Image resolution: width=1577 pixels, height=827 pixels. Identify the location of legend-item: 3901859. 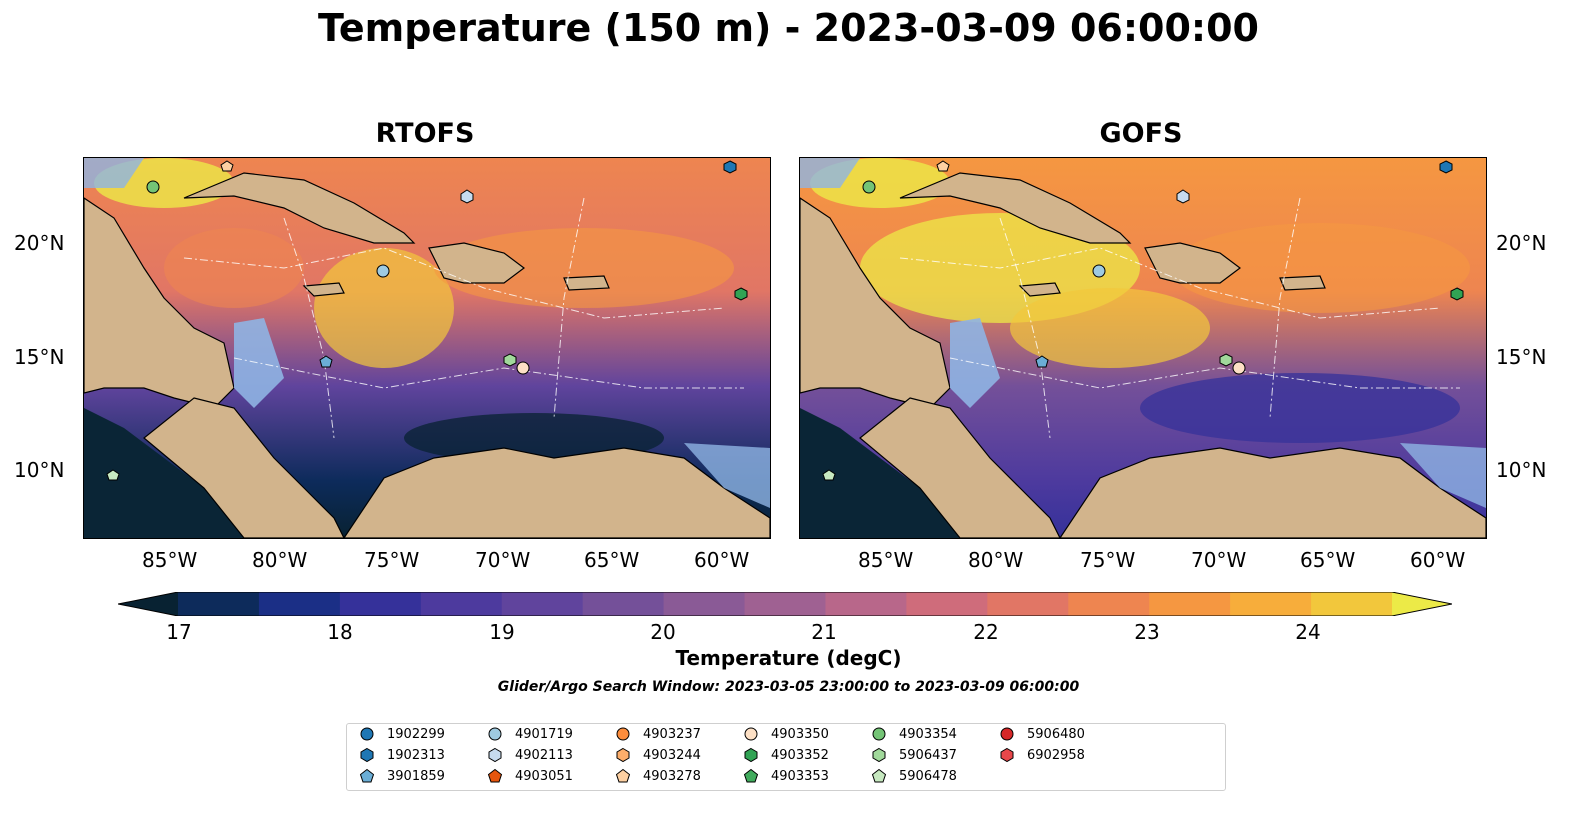
(402, 776).